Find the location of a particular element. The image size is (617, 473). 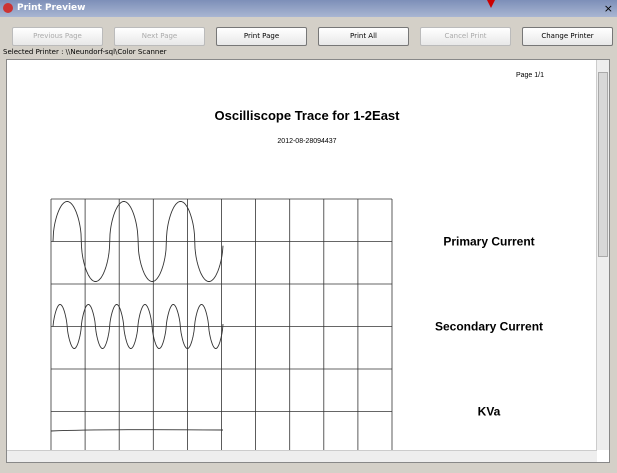

toolbar-button: Previous Page is located at coordinates (57, 36).